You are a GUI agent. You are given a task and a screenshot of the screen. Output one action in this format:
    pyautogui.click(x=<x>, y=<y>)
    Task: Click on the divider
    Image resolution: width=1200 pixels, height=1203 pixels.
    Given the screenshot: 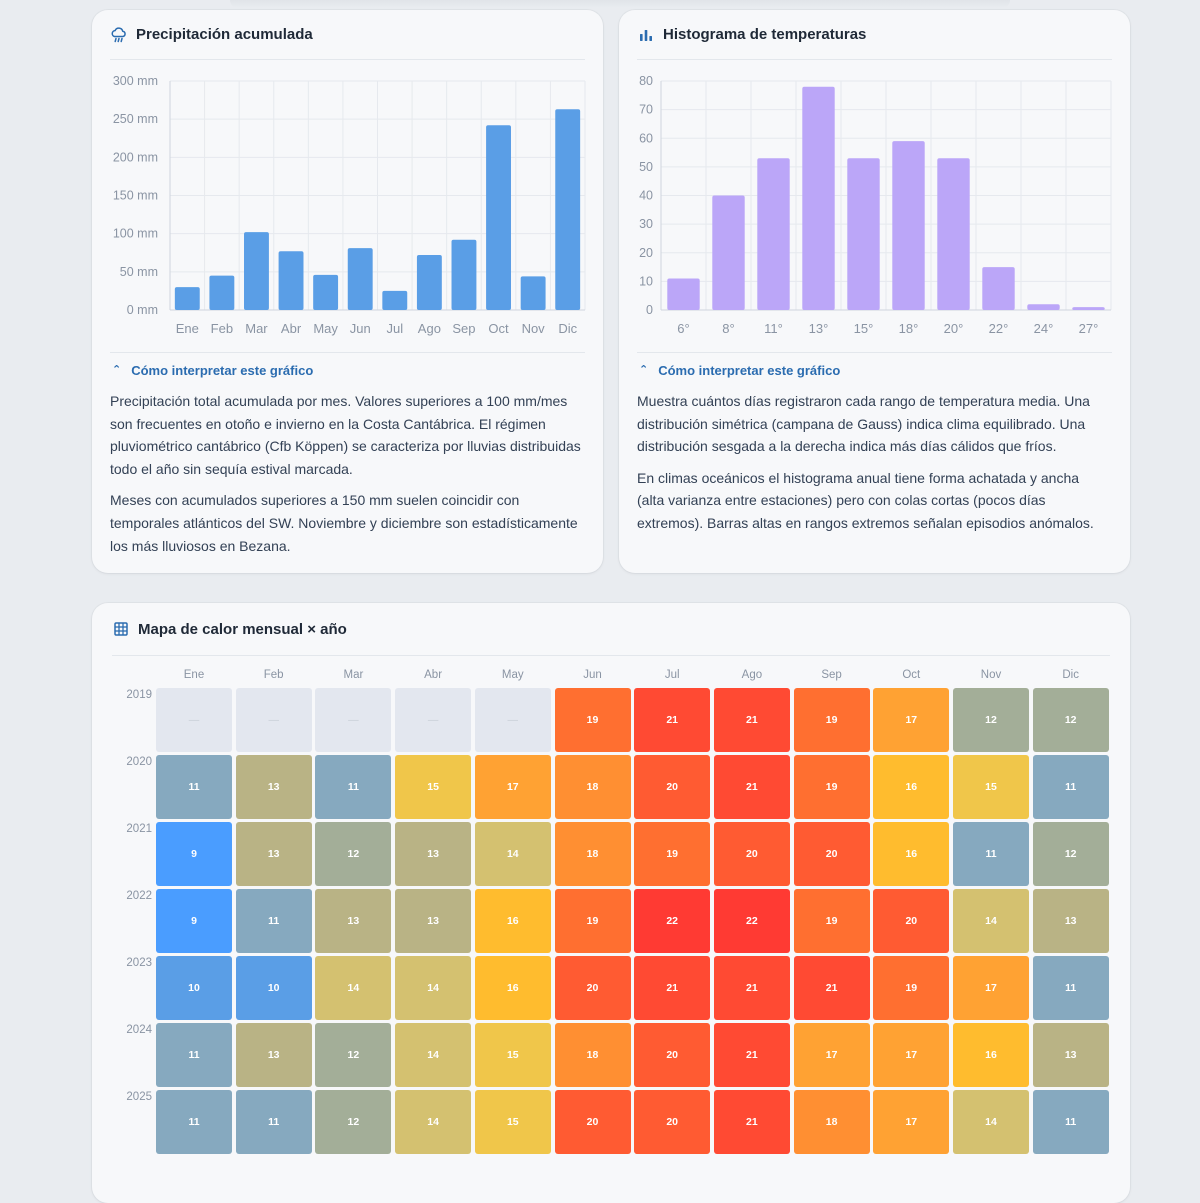 What is the action you would take?
    pyautogui.click(x=347, y=352)
    